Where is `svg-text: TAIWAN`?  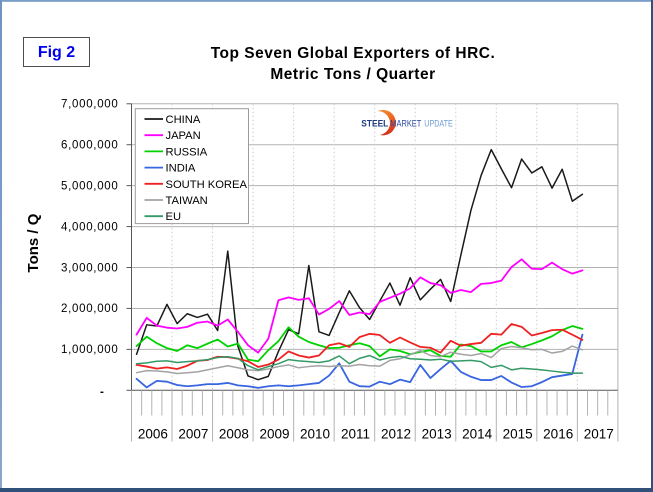 svg-text: TAIWAN is located at coordinates (187, 201).